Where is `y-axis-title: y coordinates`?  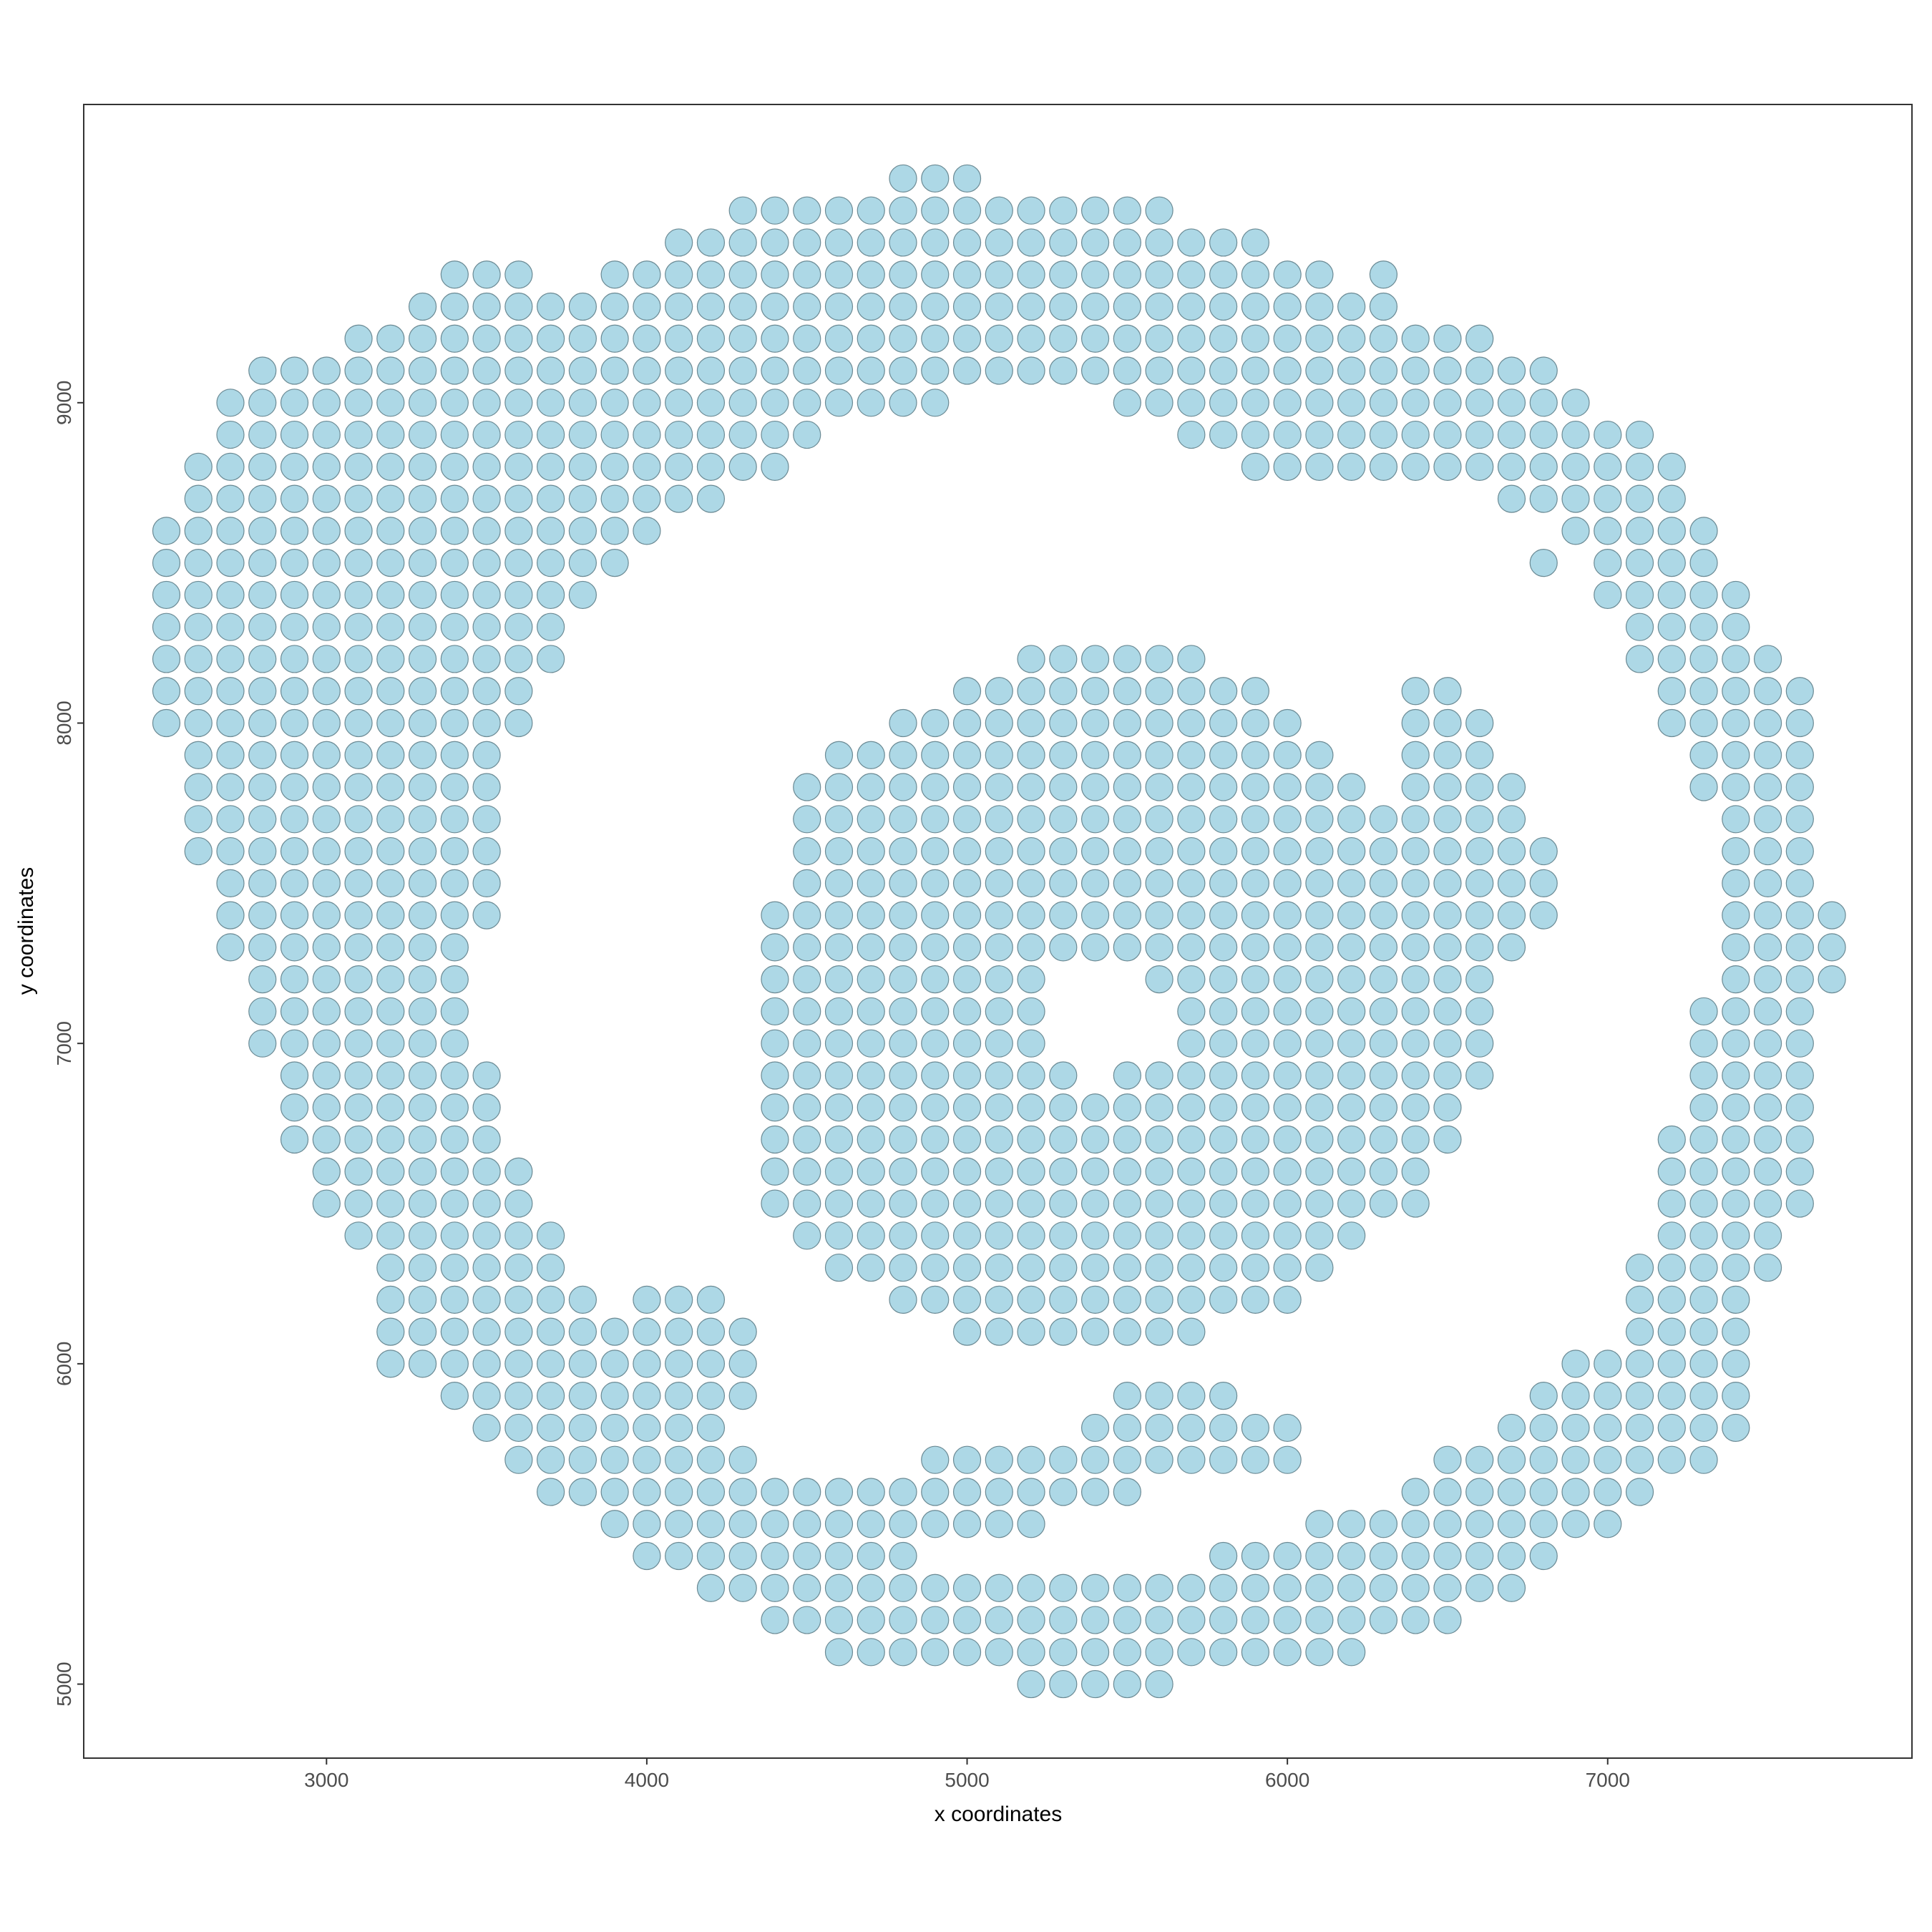 y-axis-title: y coordinates is located at coordinates (26, 931).